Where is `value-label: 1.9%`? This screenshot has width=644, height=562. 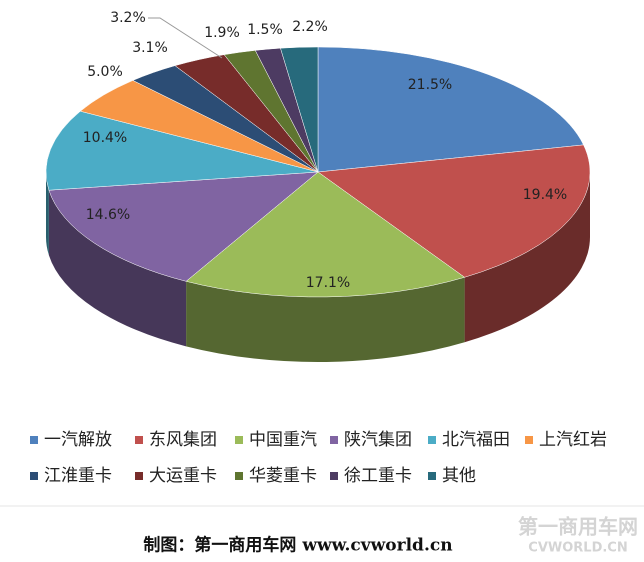
value-label: 1.9% is located at coordinates (222, 33).